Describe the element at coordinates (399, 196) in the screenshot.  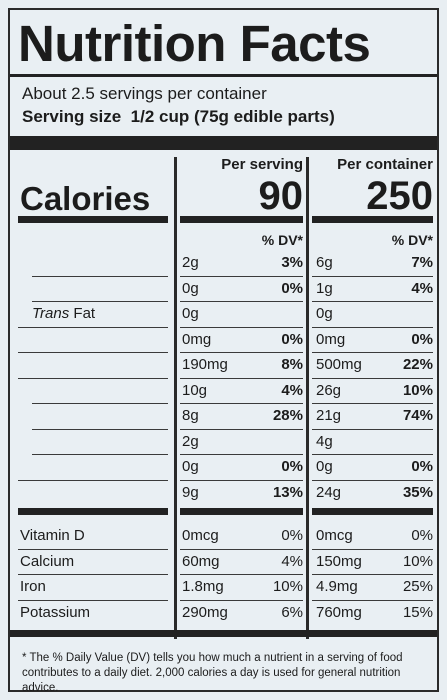
I see `calories-per-container: 250` at that location.